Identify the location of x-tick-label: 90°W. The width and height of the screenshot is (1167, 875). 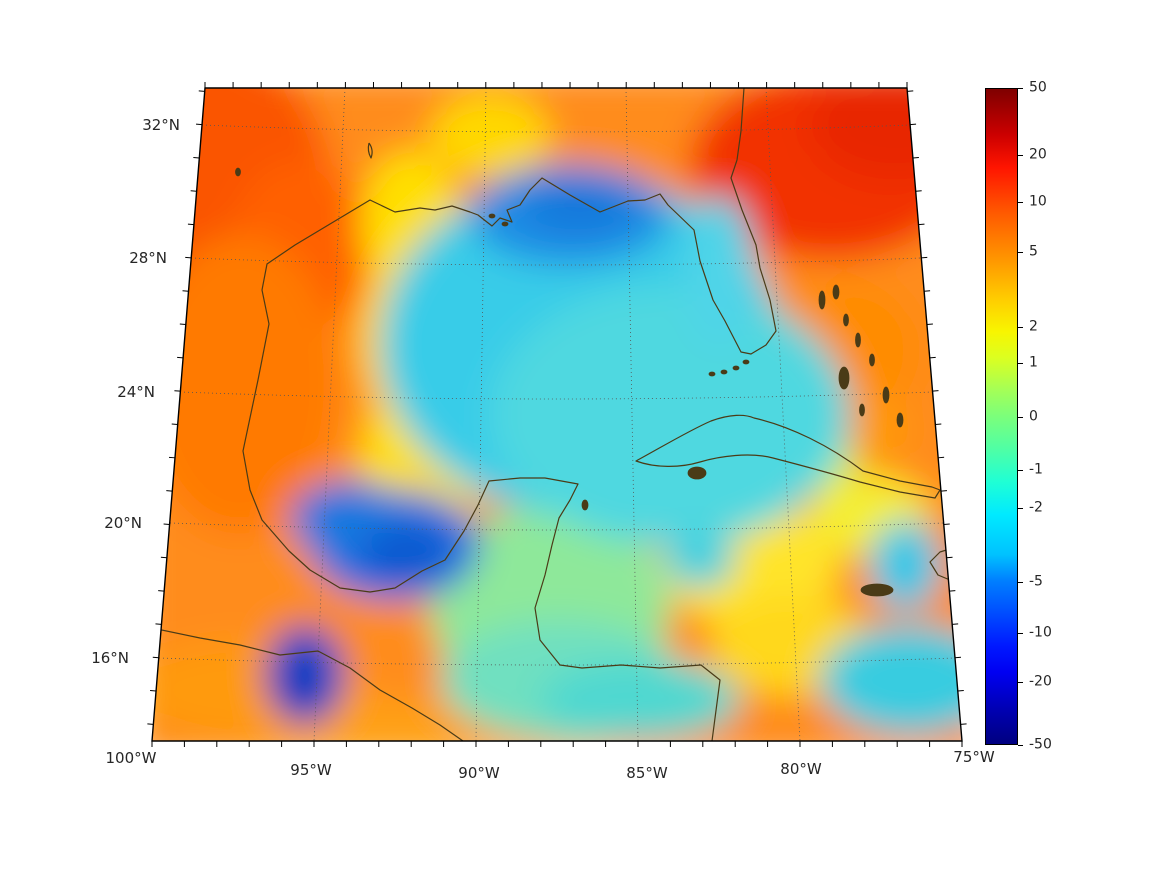
(479, 773).